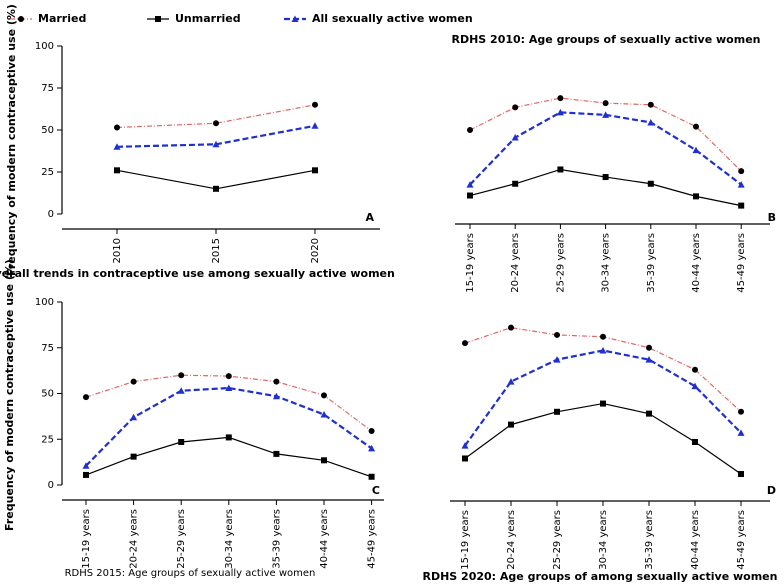  I want to click on legend-label: All sexually active women, so click(392, 18).